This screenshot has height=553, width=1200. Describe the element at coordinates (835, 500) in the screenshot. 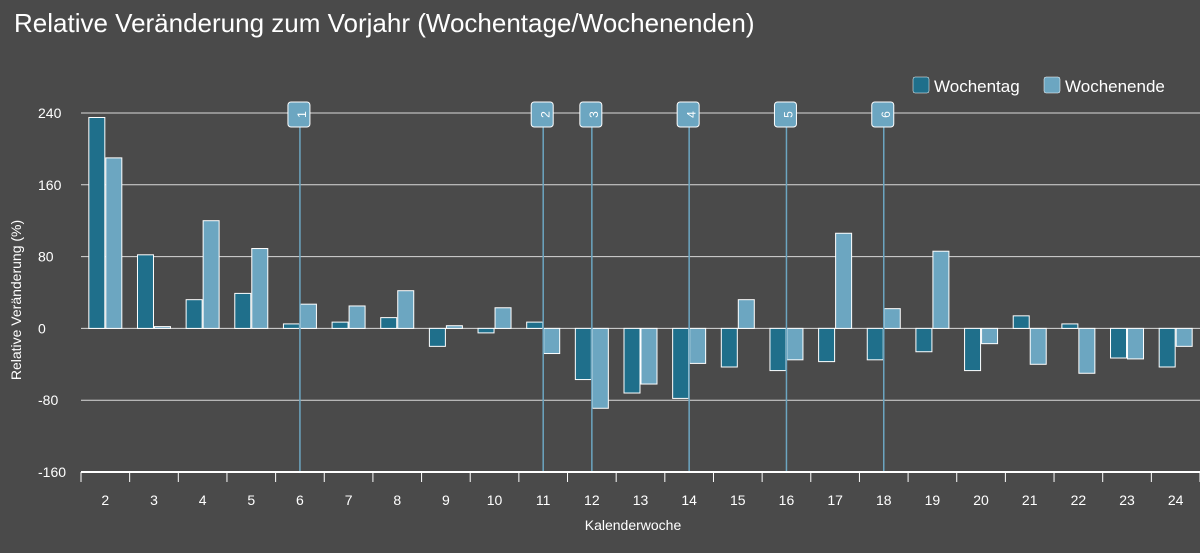

I see `x-tick-label: 17` at that location.